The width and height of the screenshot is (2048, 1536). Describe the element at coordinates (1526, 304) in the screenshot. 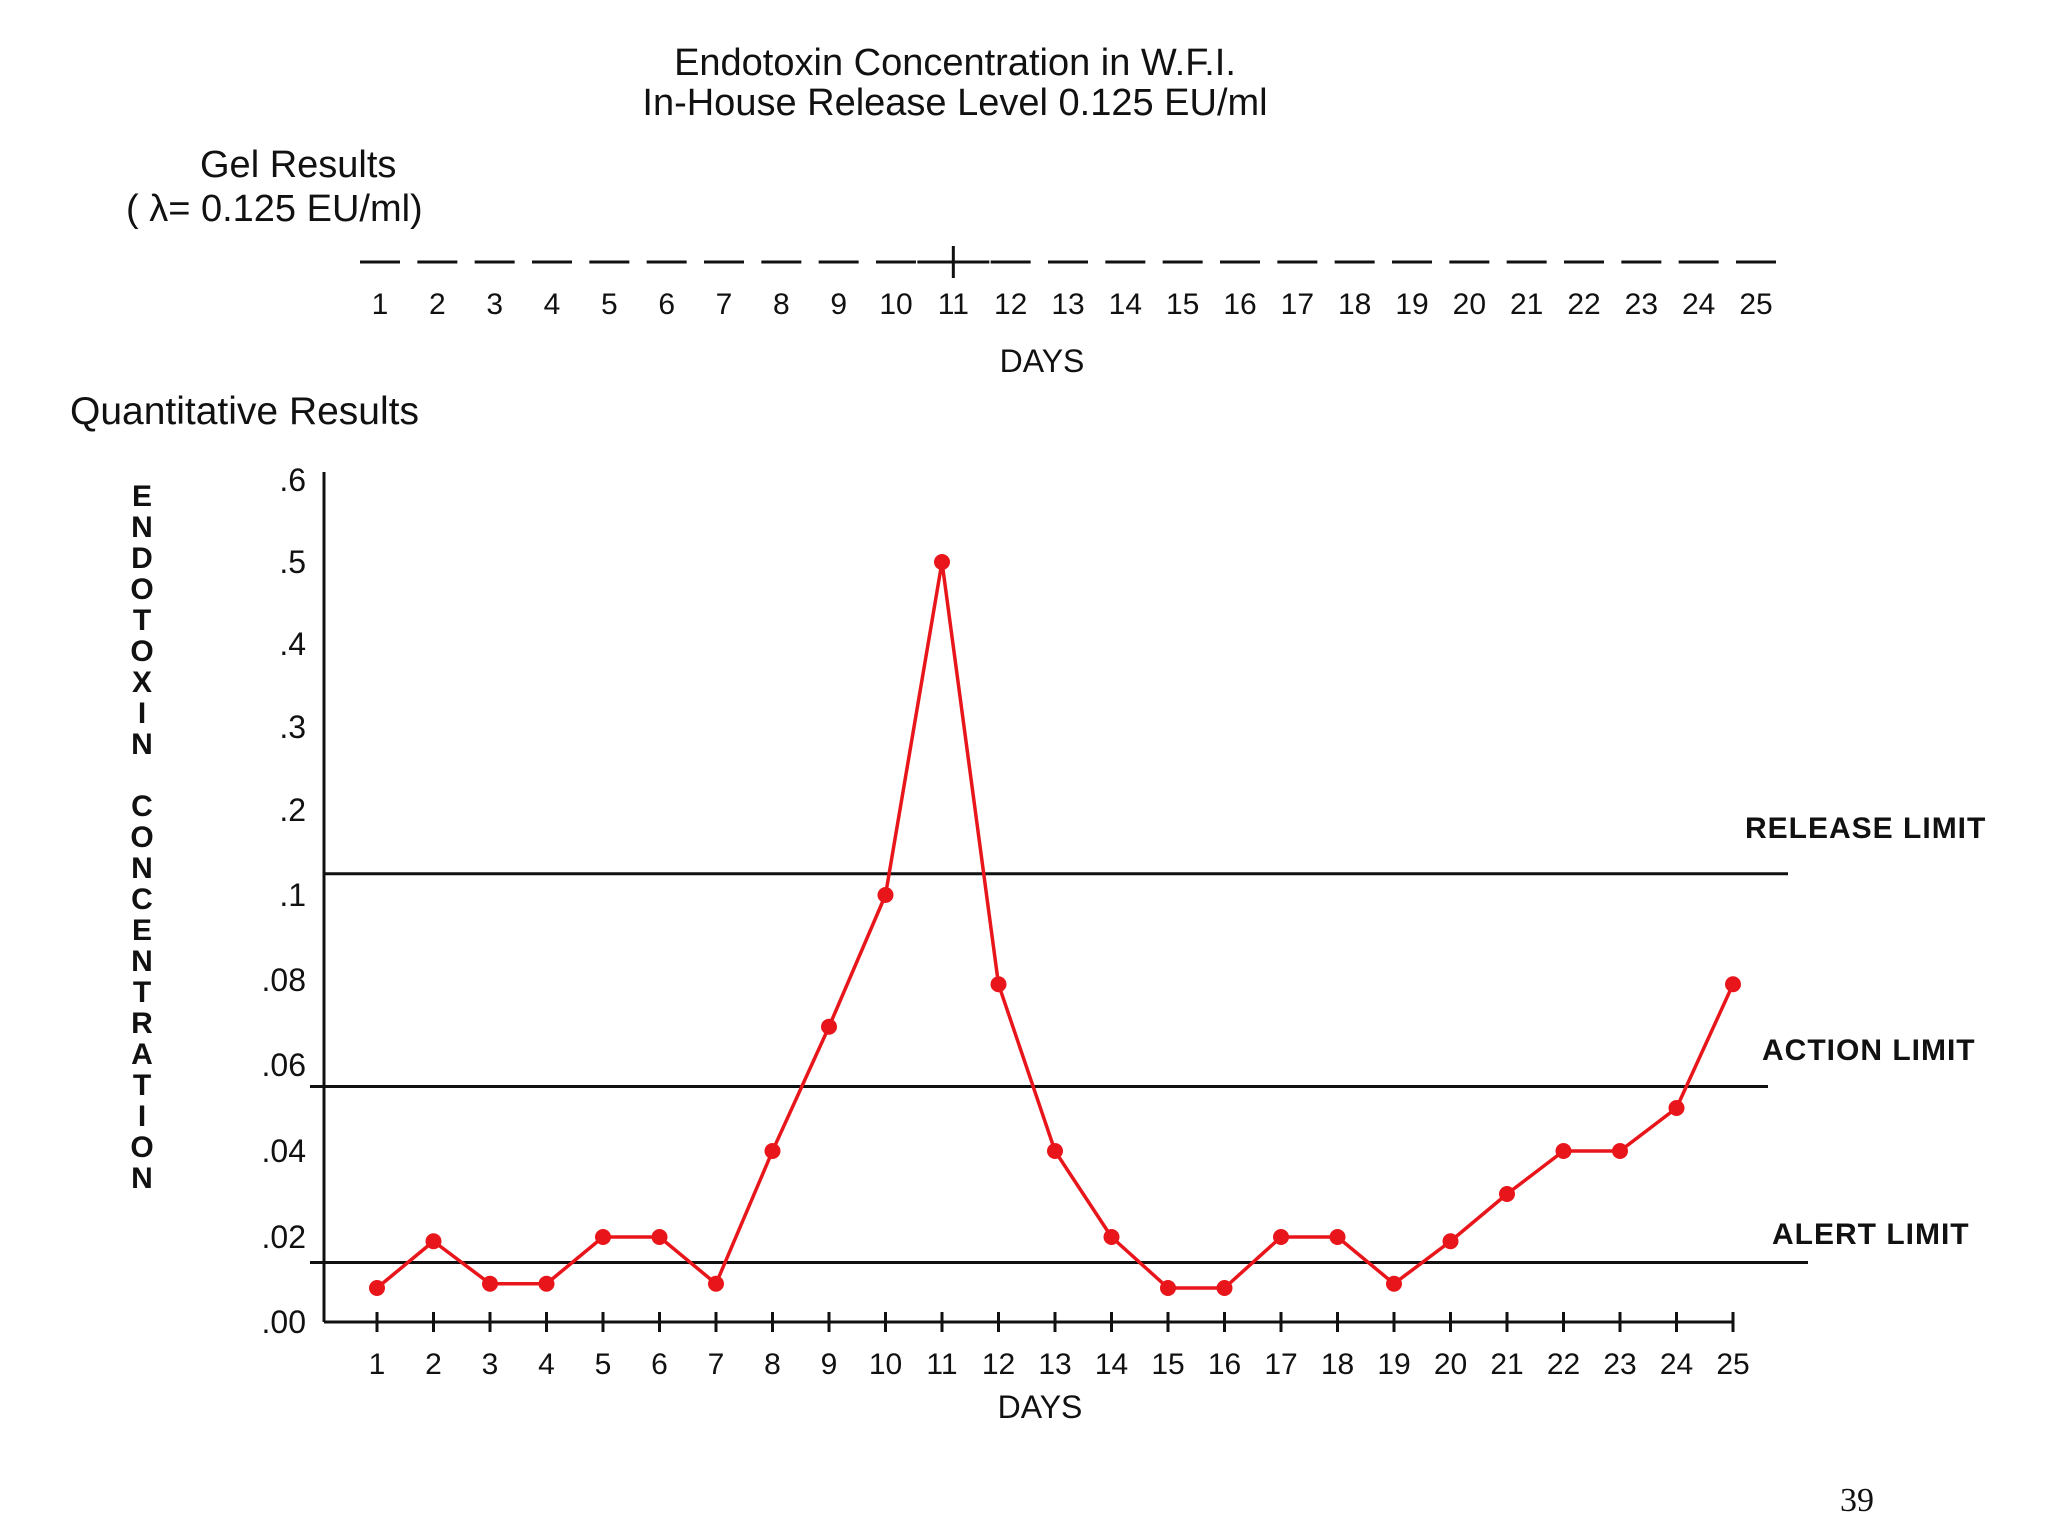

I see `gel-day-label: 21` at that location.